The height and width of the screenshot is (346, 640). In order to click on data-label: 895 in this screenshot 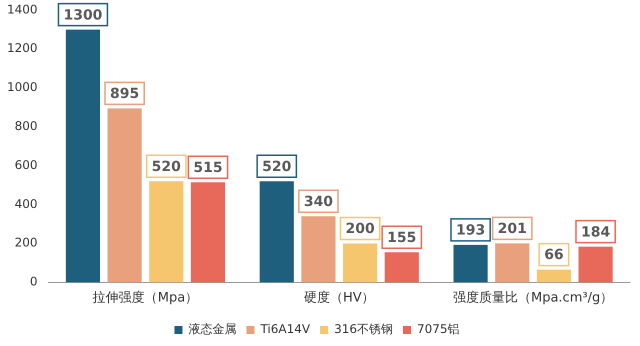, I will do `click(125, 94)`.